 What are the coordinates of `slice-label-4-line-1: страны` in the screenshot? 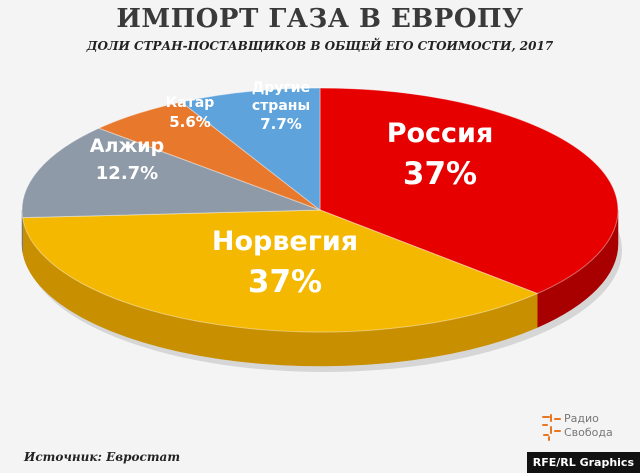 It's located at (281, 106).